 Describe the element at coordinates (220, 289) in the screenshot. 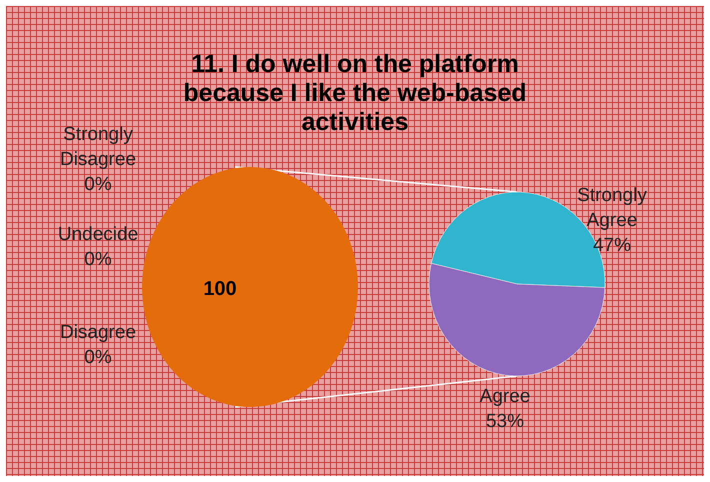

I see `data-label: 100` at that location.